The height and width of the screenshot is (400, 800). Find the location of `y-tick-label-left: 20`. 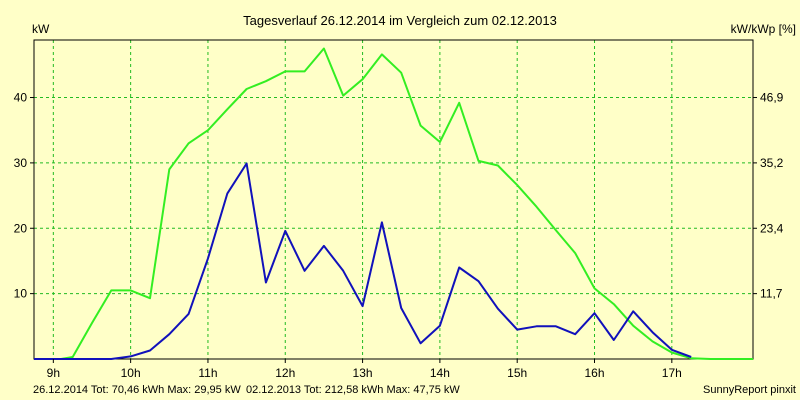

y-tick-label-left: 20 is located at coordinates (21, 228).